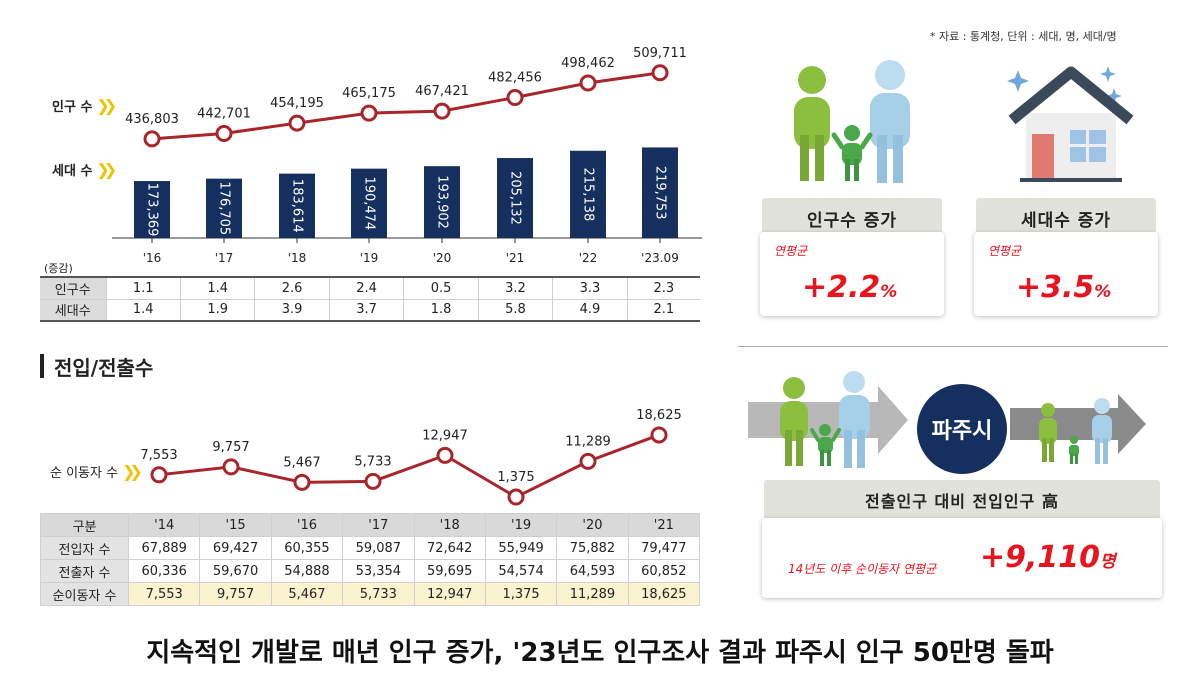 The height and width of the screenshot is (700, 1200). Describe the element at coordinates (445, 435) in the screenshot. I see `net-migration-point-label: 12,947` at that location.